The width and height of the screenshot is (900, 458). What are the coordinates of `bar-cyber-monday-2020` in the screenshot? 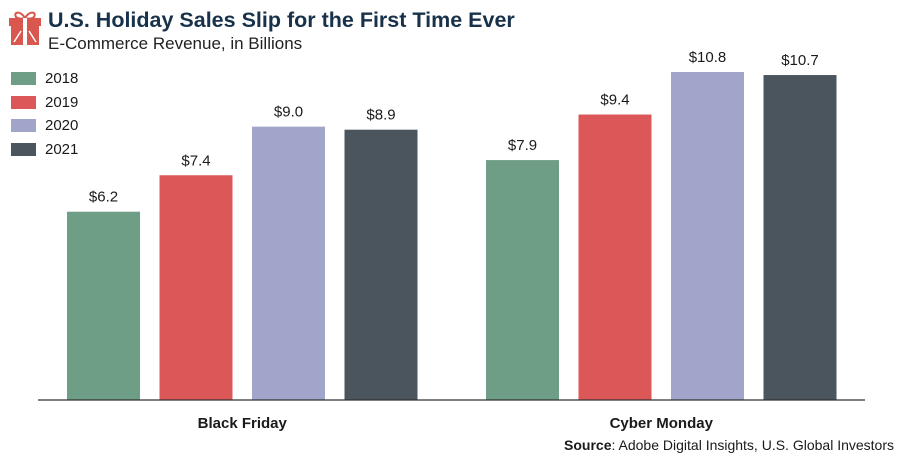 It's located at (707, 236).